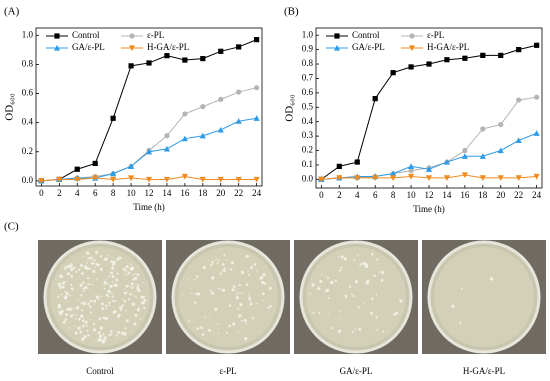 This screenshot has width=550, height=381. What do you see at coordinates (337, 36) in the screenshot?
I see `legend-marker` at bounding box center [337, 36].